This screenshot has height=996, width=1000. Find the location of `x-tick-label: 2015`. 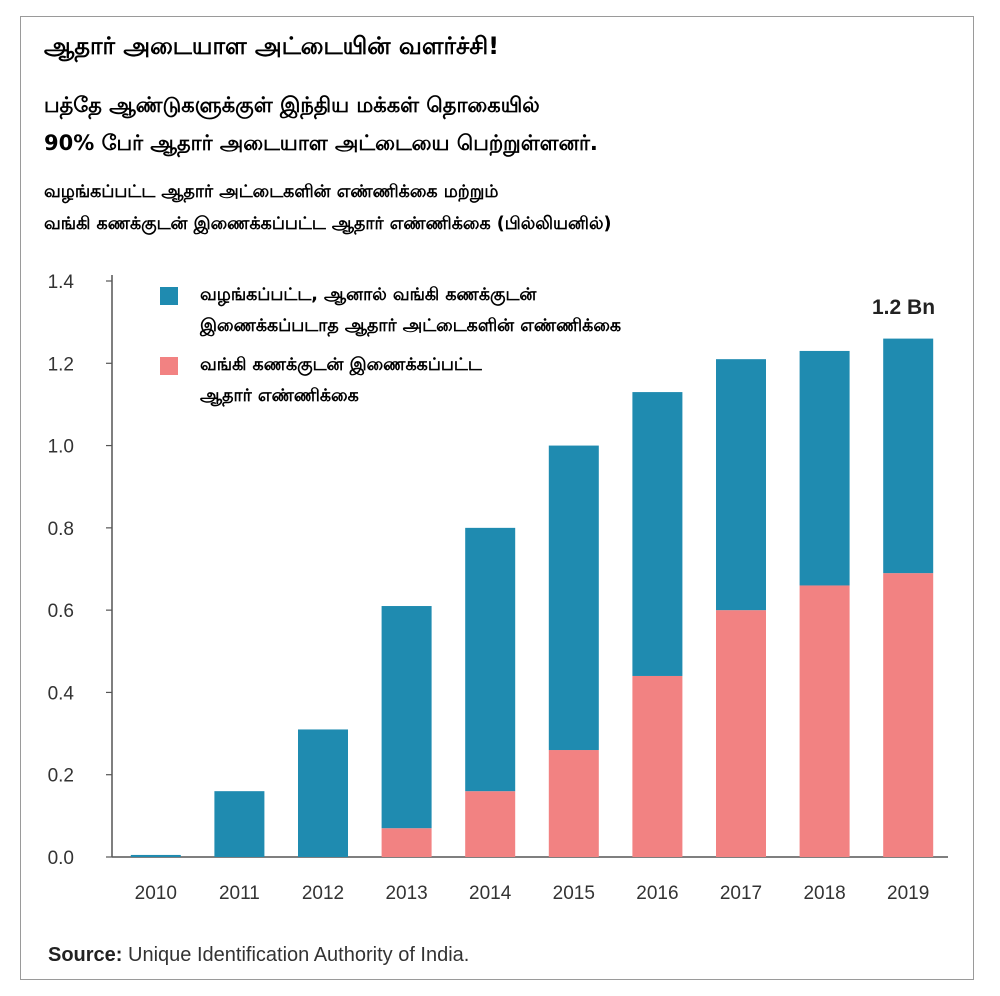

x-tick-label: 2015 is located at coordinates (574, 893).